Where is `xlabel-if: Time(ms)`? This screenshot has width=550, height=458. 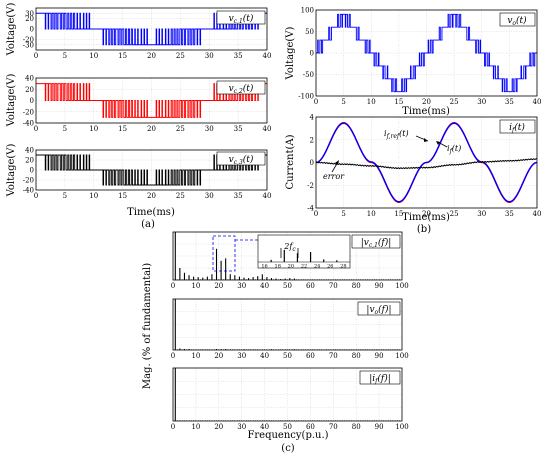 xlabel-if: Time(ms) is located at coordinates (426, 217).